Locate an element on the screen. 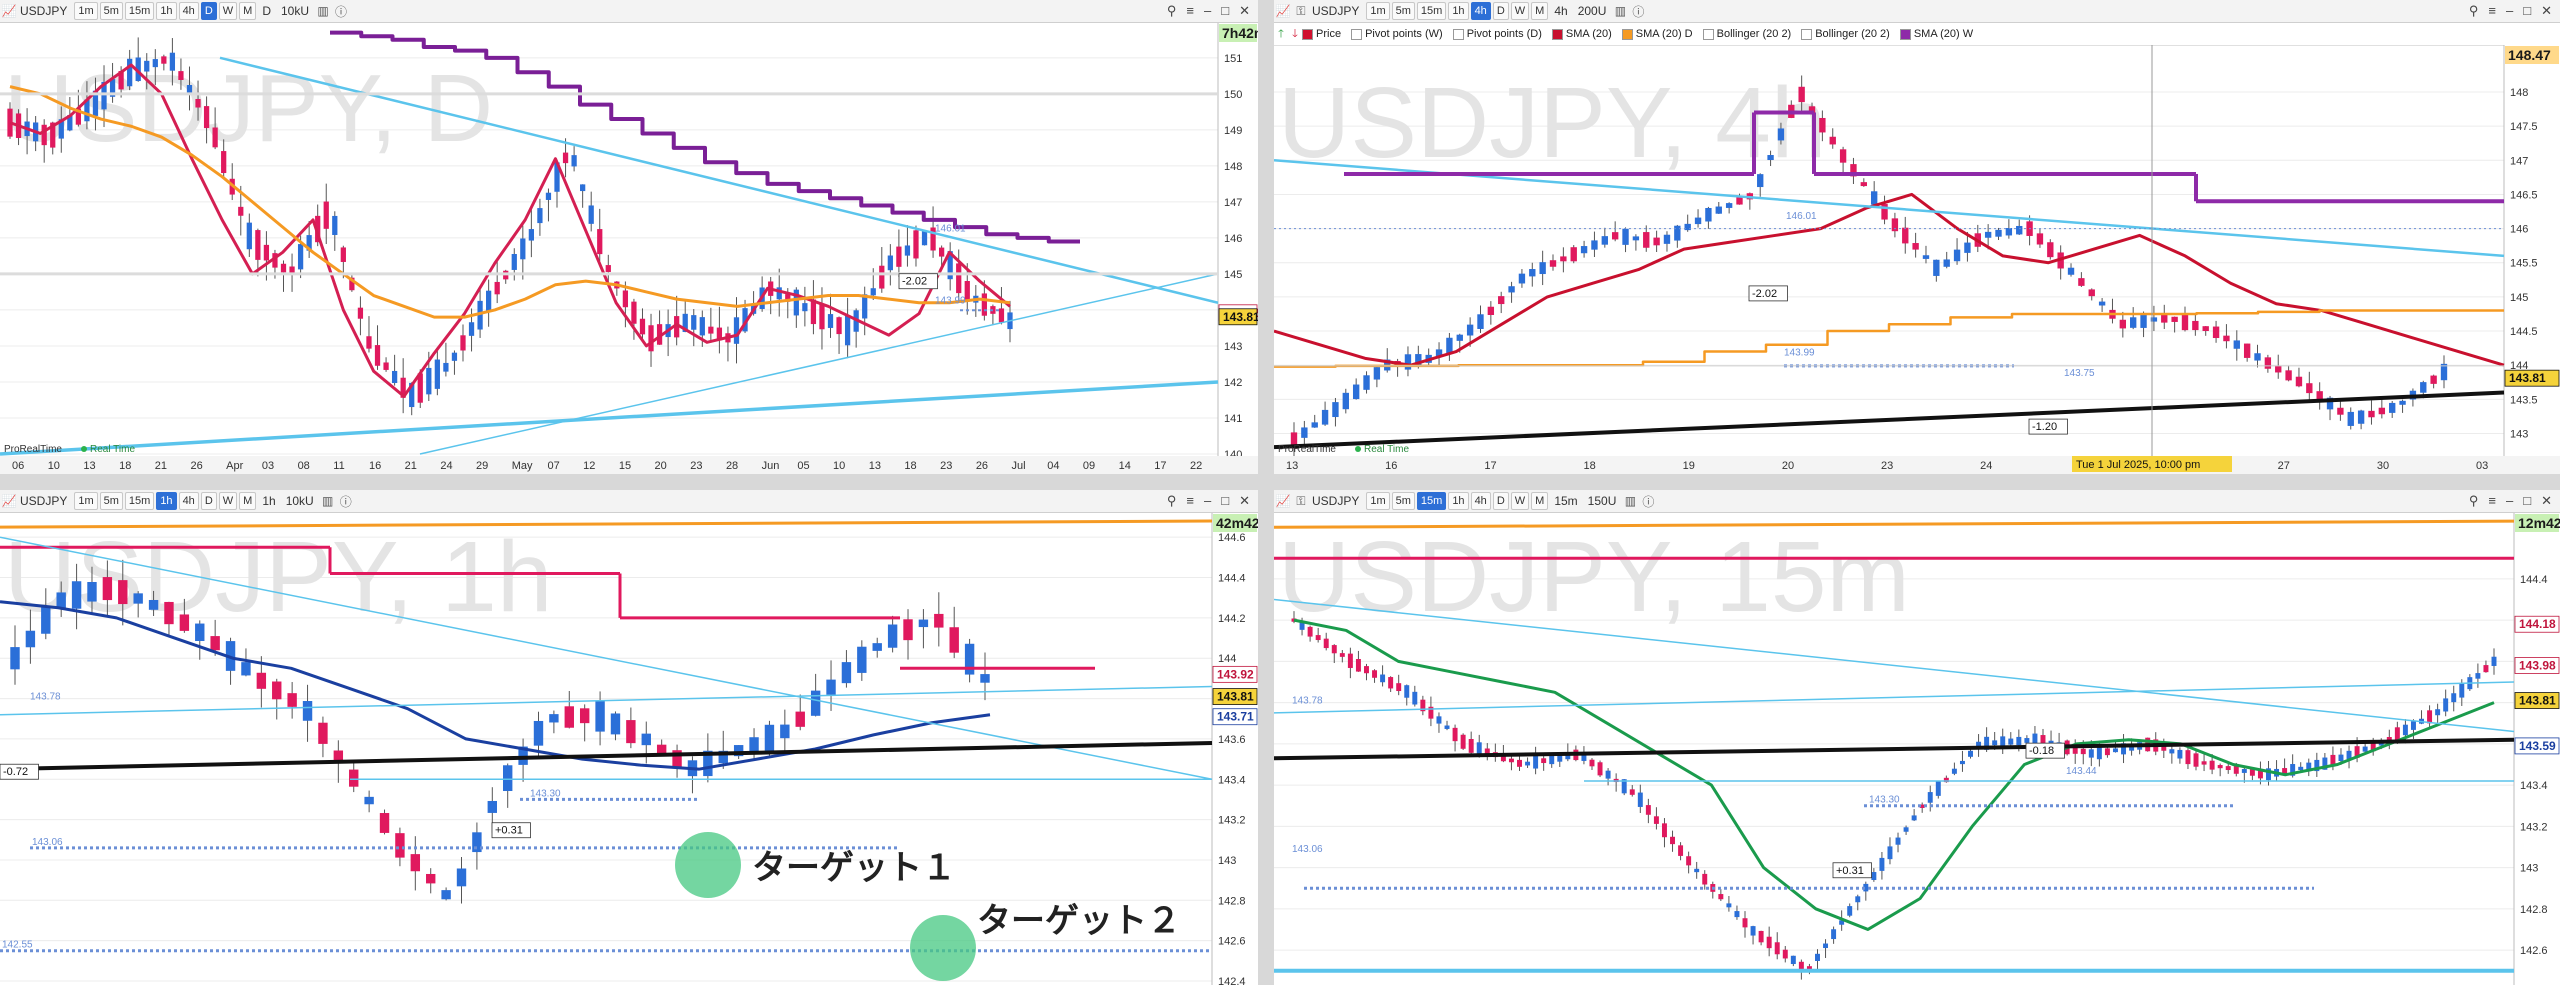  arrow-up-icon: 🡑 is located at coordinates (1281, 33).